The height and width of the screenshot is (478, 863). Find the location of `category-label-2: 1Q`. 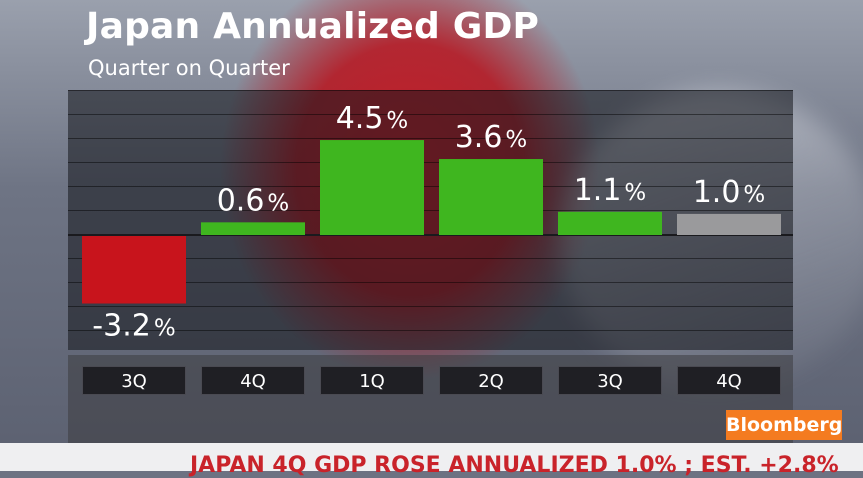

category-label-2: 1Q is located at coordinates (372, 380).